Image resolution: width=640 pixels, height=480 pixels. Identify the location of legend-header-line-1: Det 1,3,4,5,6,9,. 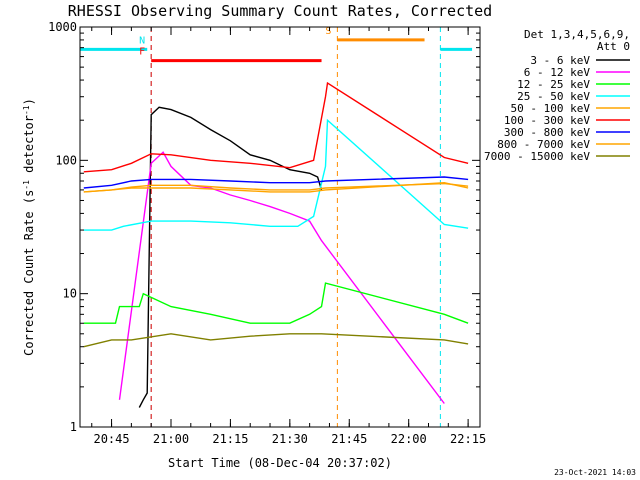
(577, 34).